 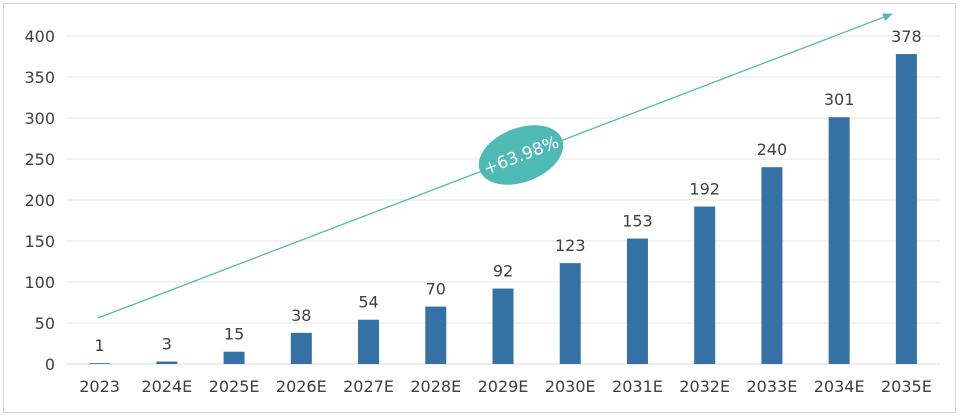 I want to click on y-tick-label: 350, so click(x=39, y=77).